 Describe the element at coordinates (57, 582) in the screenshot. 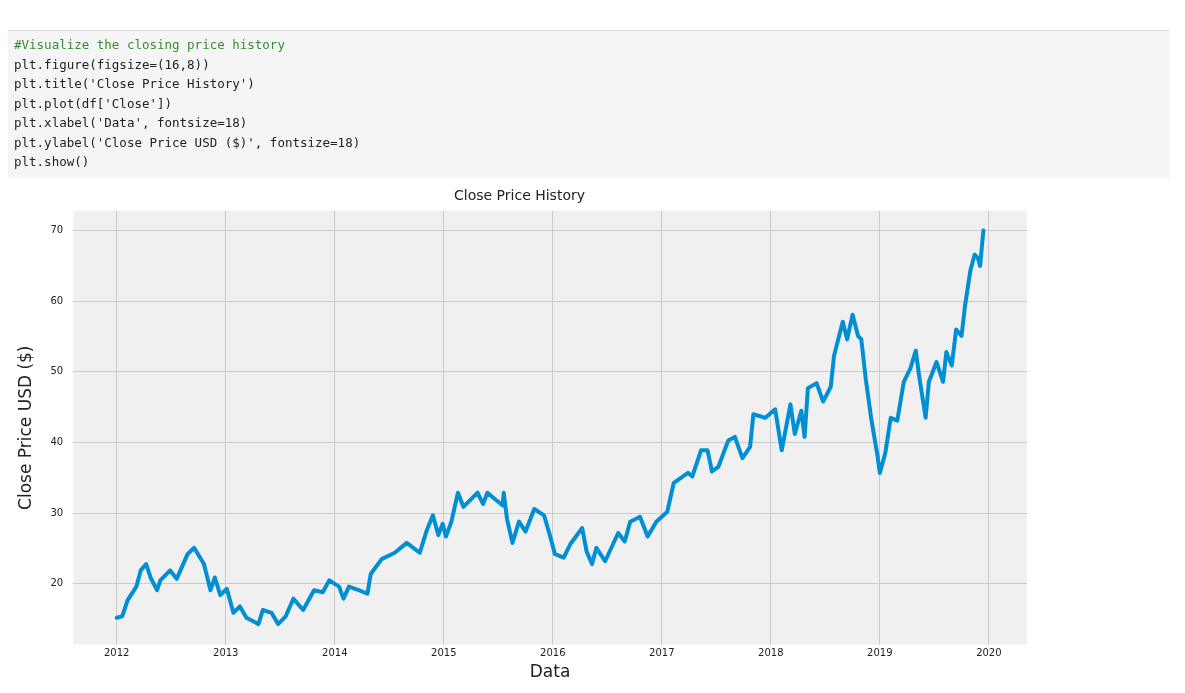

I see `y-tick-label: 20` at that location.